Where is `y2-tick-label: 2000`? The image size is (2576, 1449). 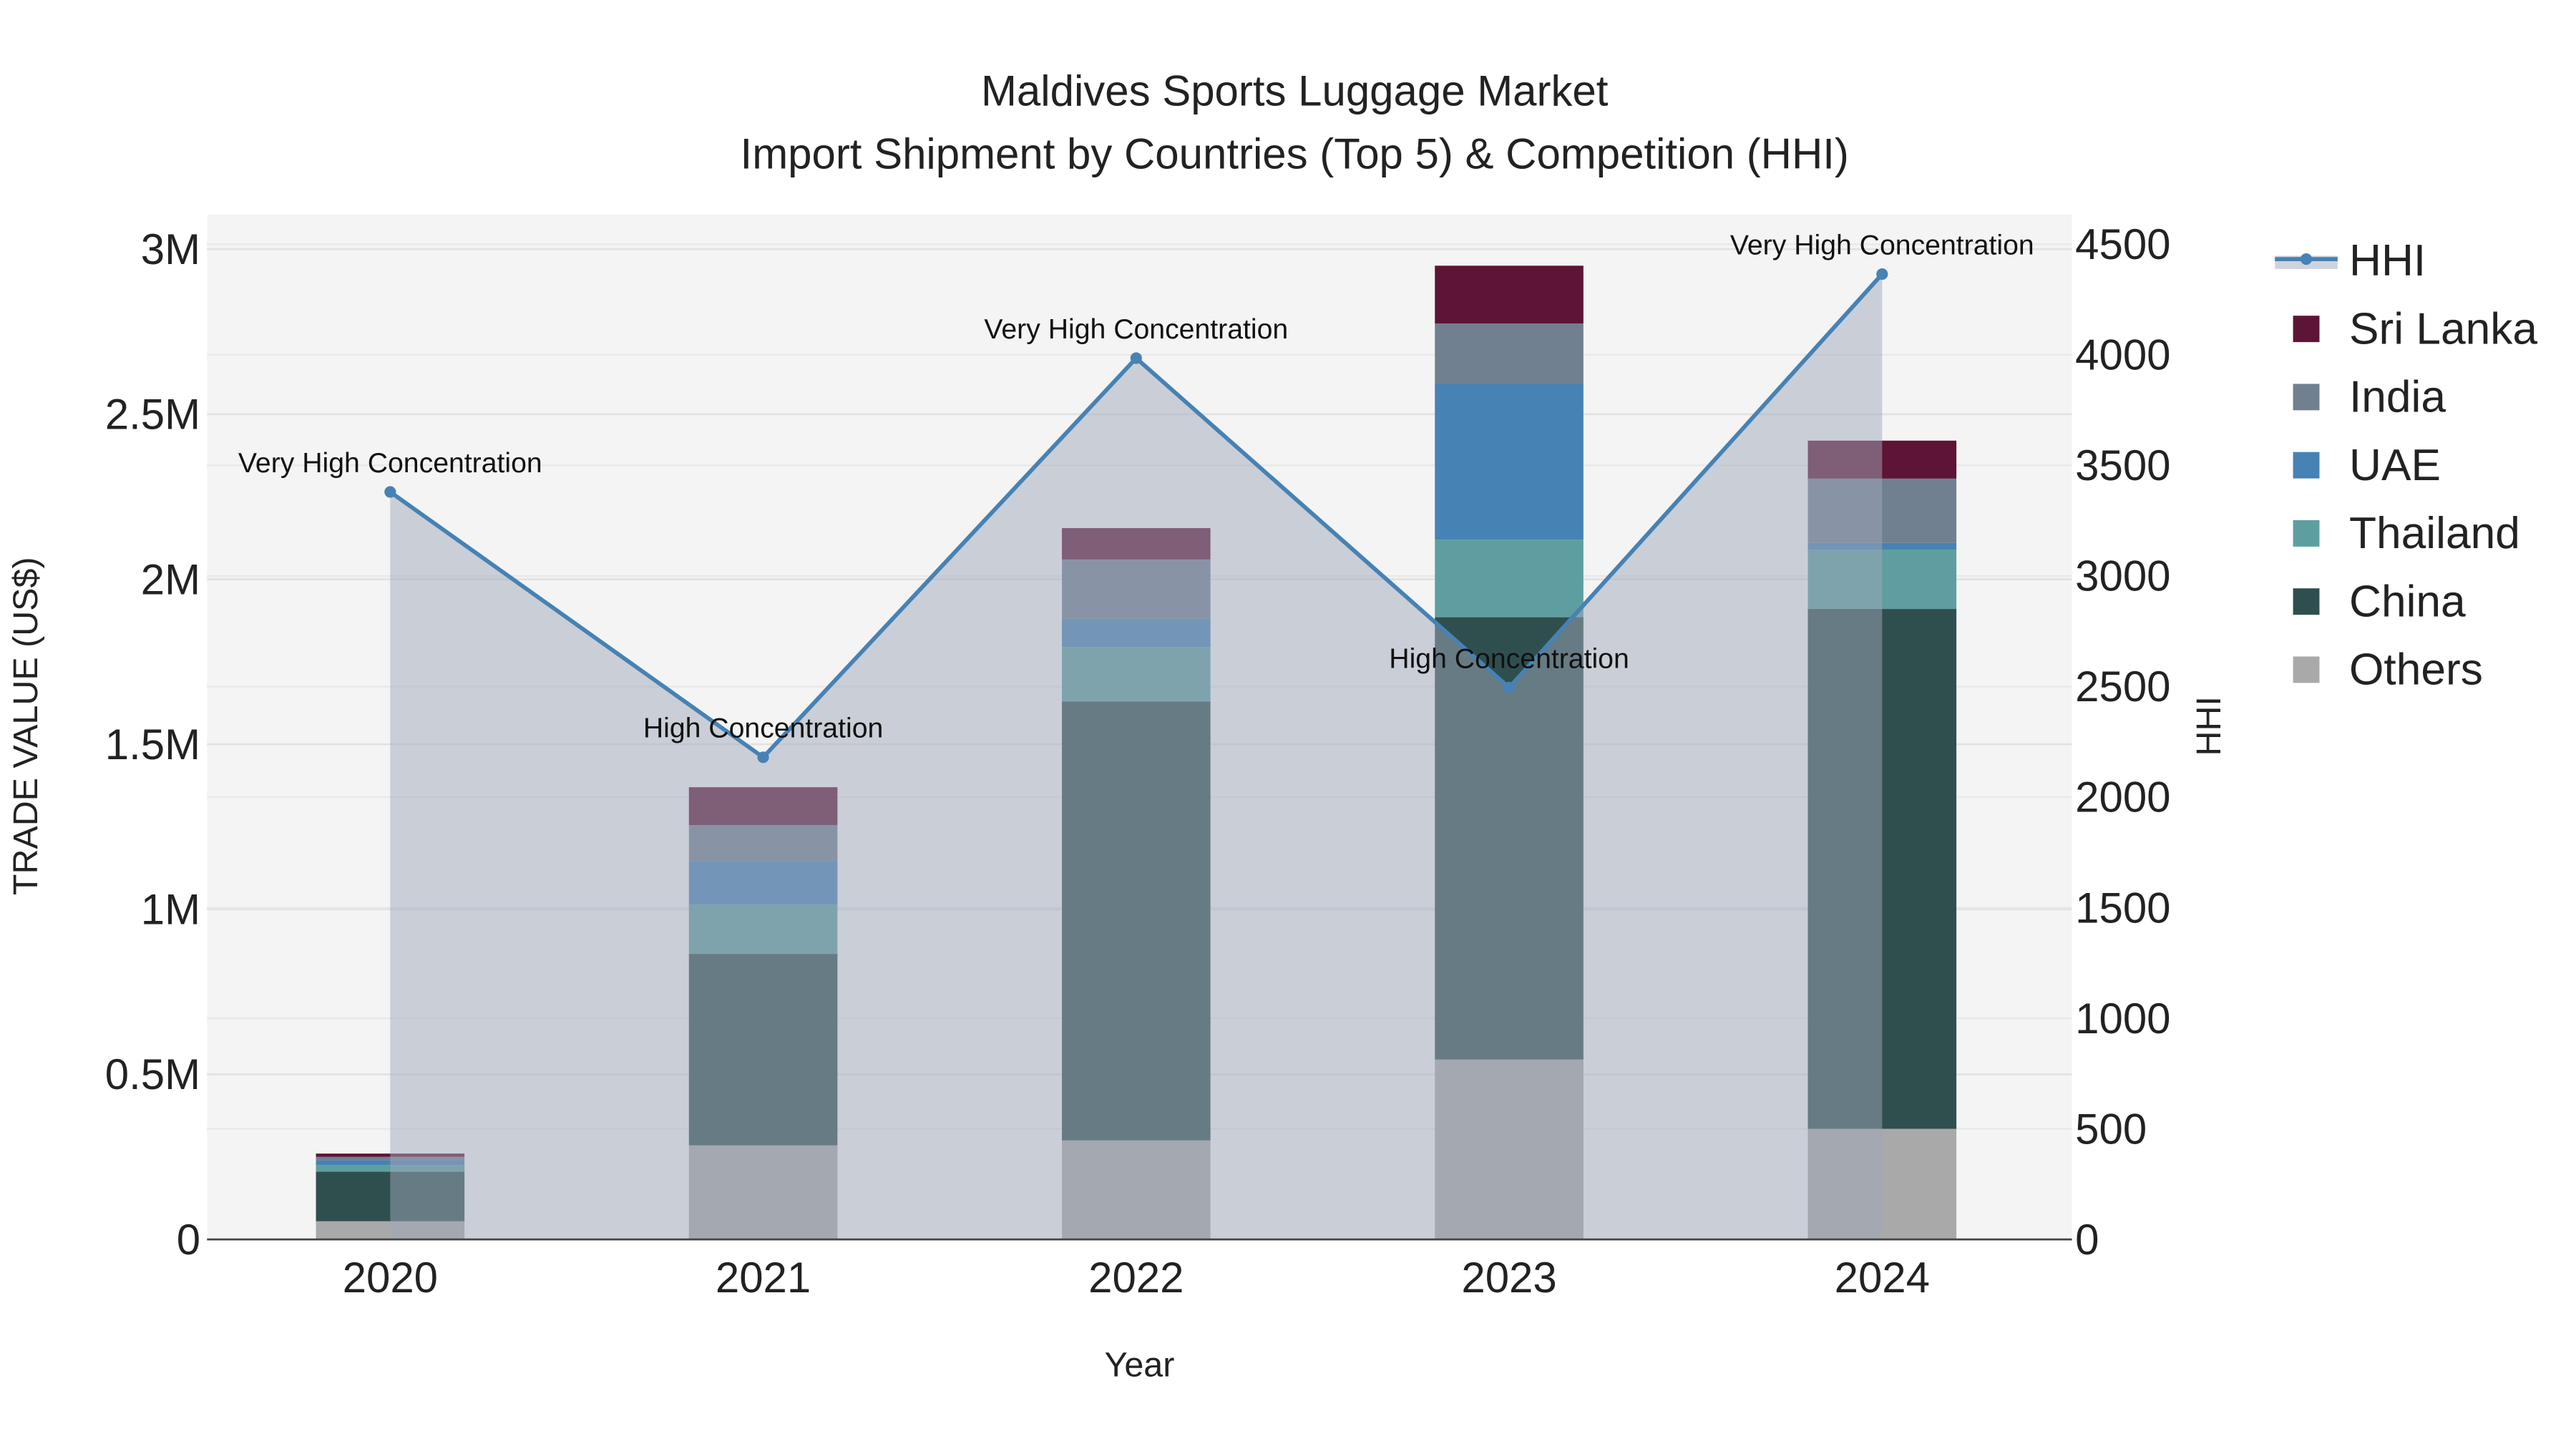
y2-tick-label: 2000 is located at coordinates (2122, 797).